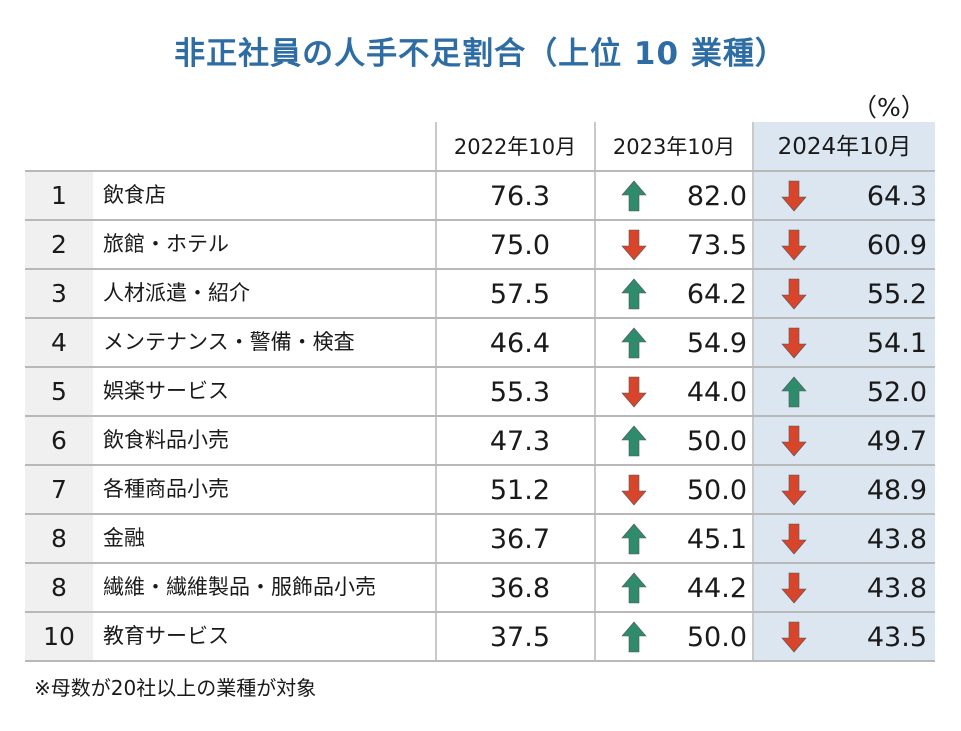  I want to click on industry-name: 各種商品小売, so click(166, 489).